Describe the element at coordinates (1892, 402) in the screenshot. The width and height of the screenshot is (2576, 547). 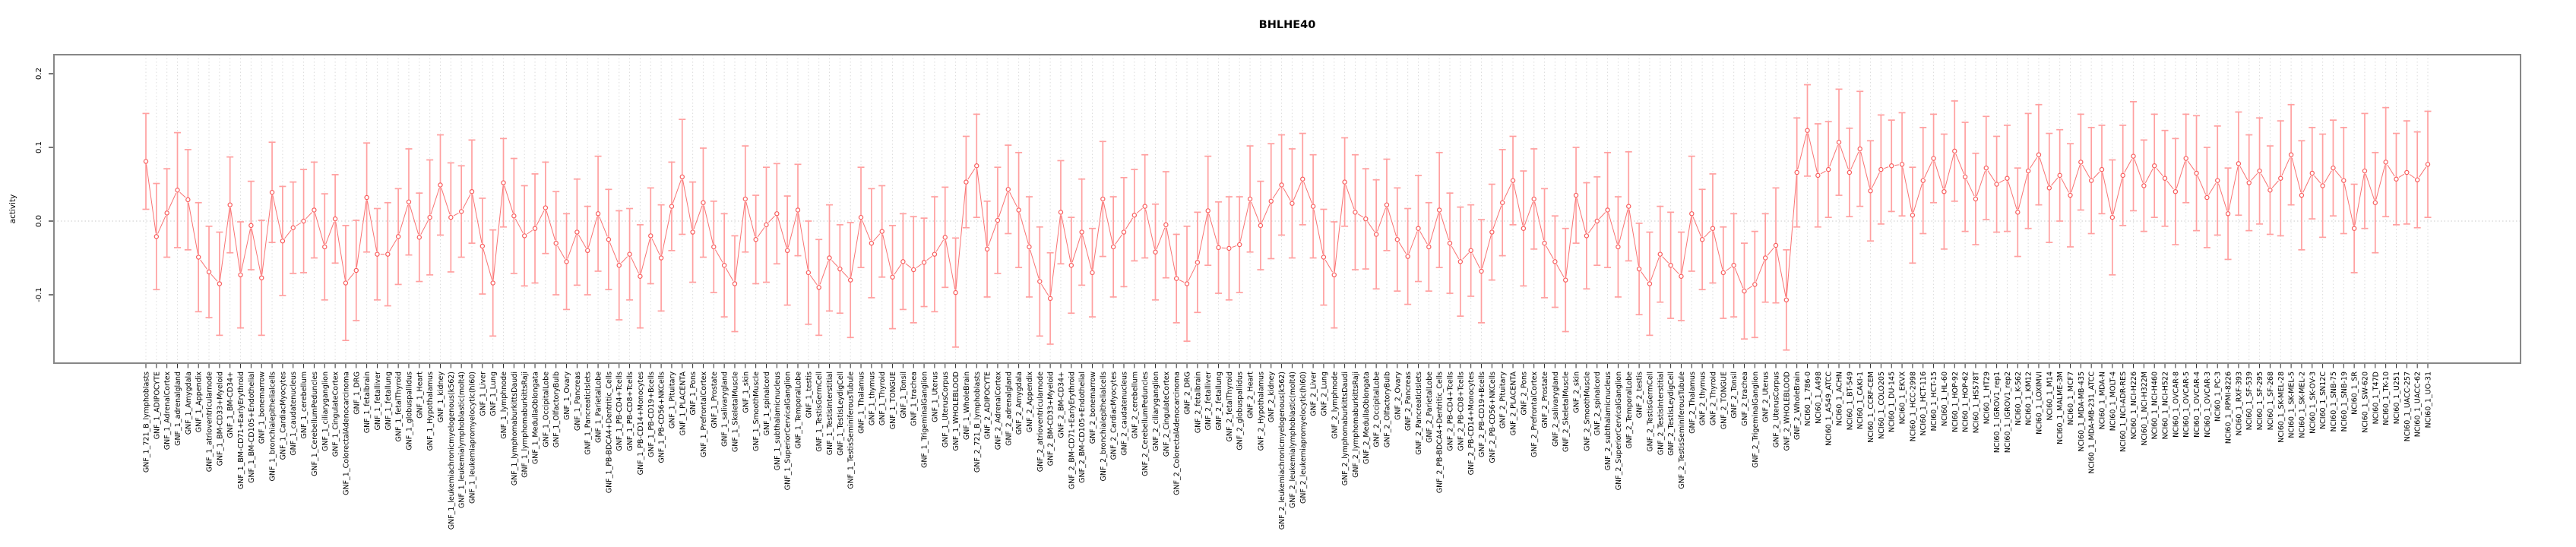
I see `x-tick-label: NCI60_1_DU-145` at that location.